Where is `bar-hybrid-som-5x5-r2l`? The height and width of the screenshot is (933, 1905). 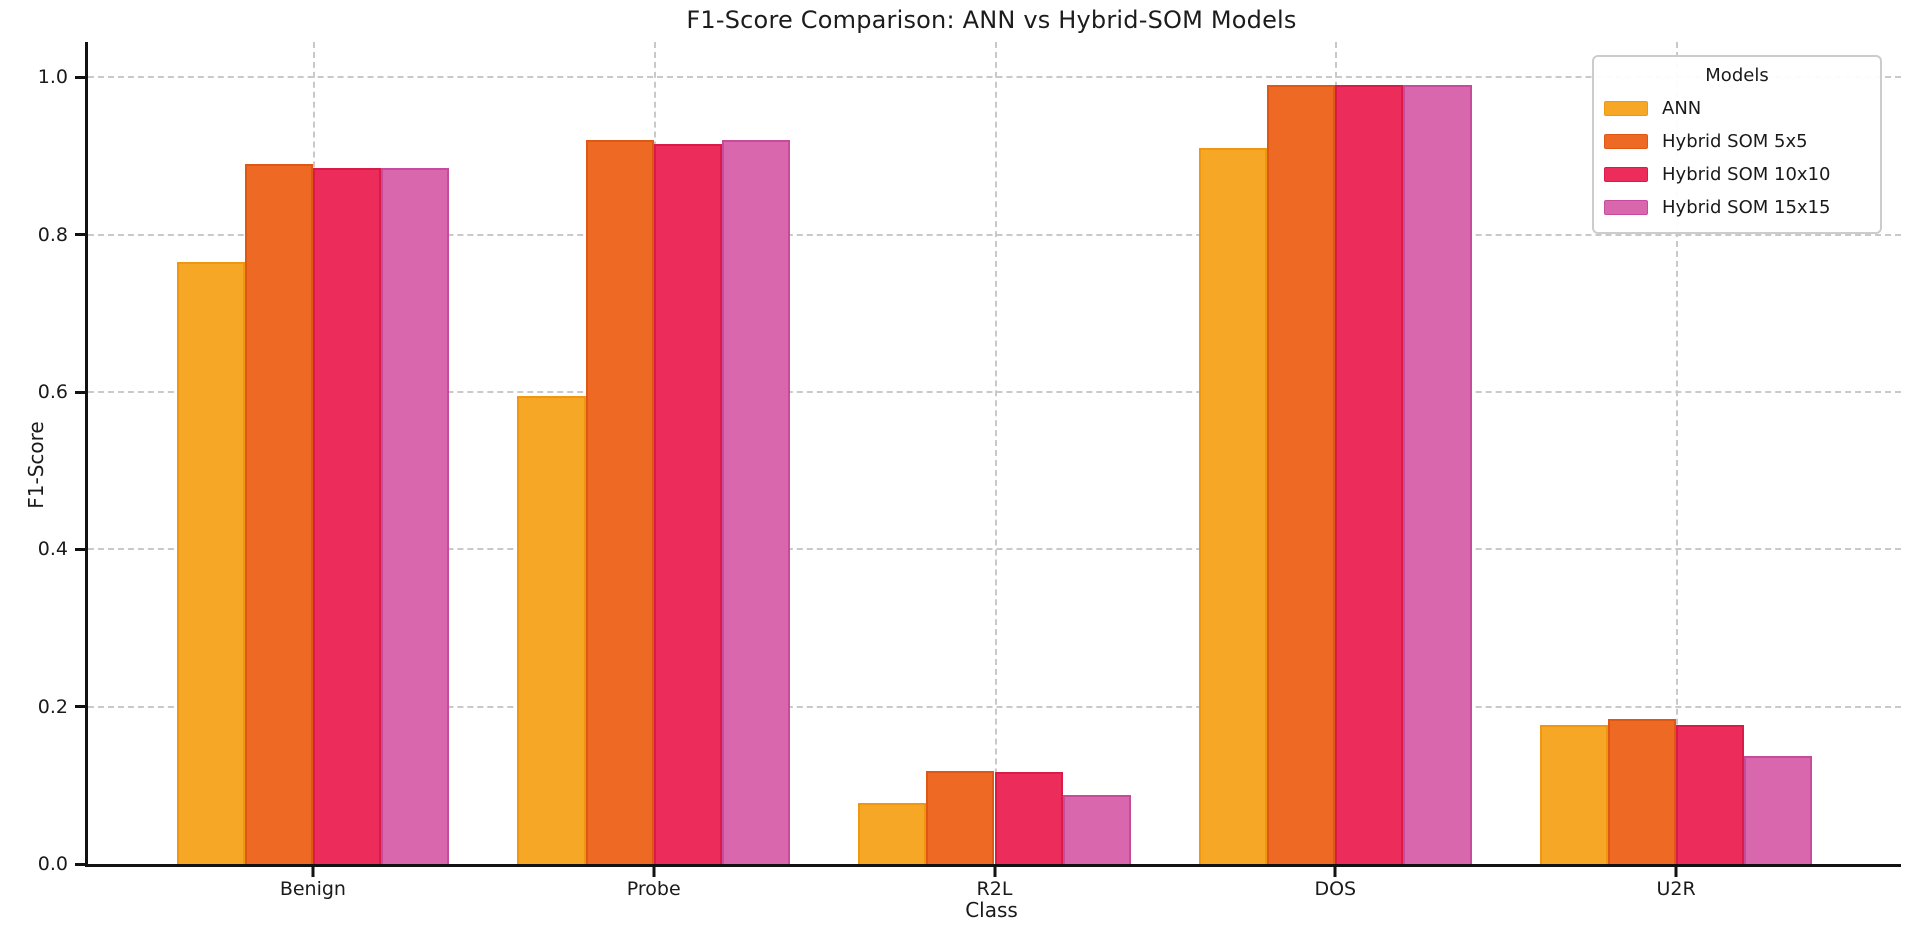 bar-hybrid-som-5x5-r2l is located at coordinates (960, 817).